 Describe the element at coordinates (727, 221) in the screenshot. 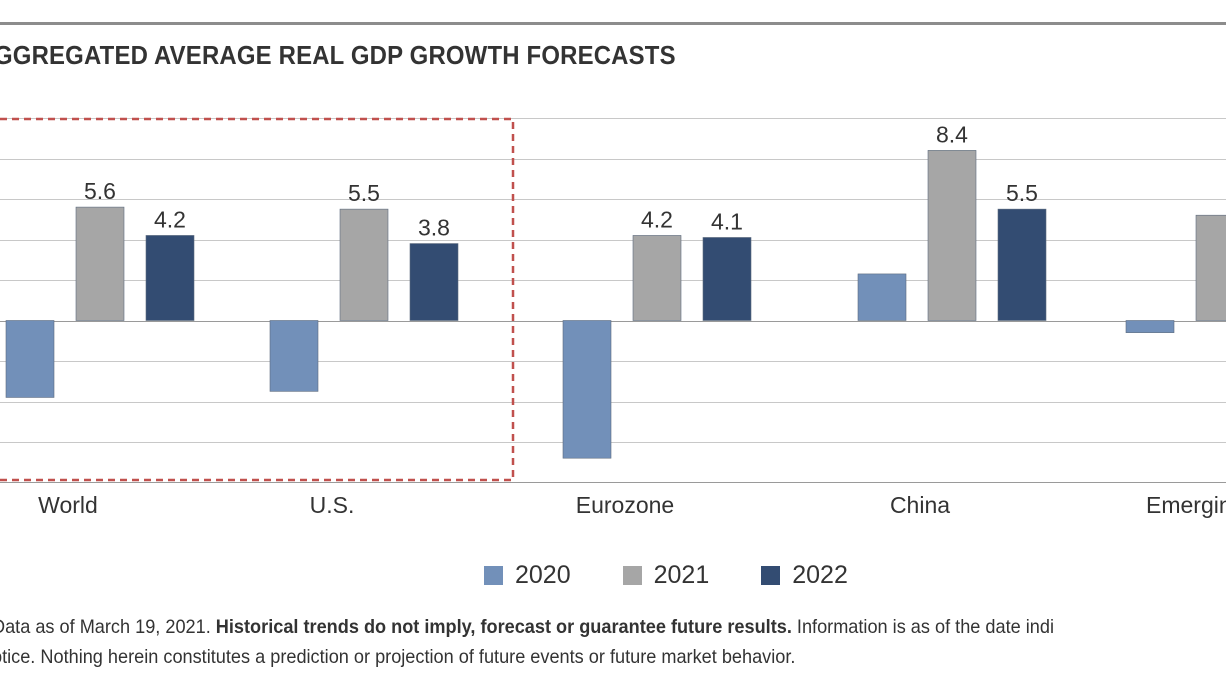

I see `data-label: 4.1` at that location.